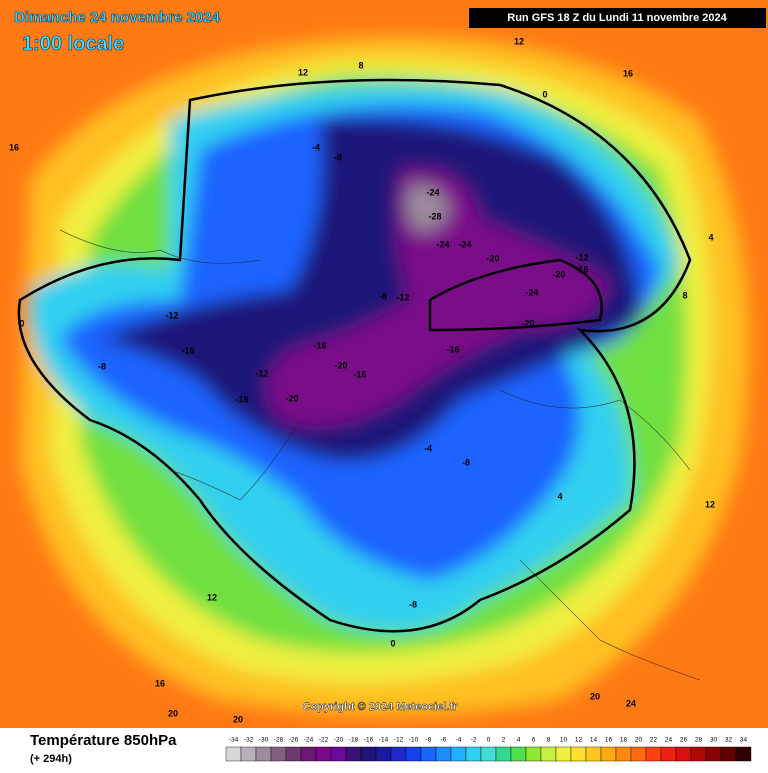 This screenshot has height=773, width=768. What do you see at coordinates (594, 740) in the screenshot?
I see `legend-label: 14` at bounding box center [594, 740].